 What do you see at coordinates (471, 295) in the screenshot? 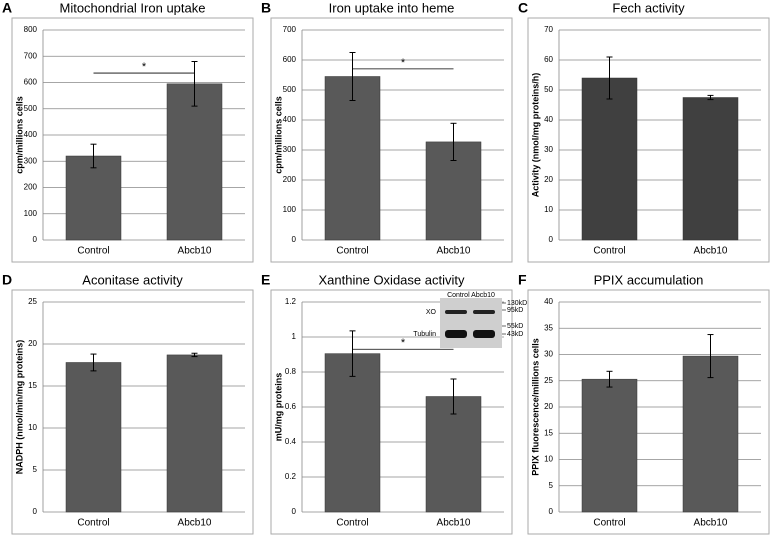
I see `blot-header: Control Abcb10` at bounding box center [471, 295].